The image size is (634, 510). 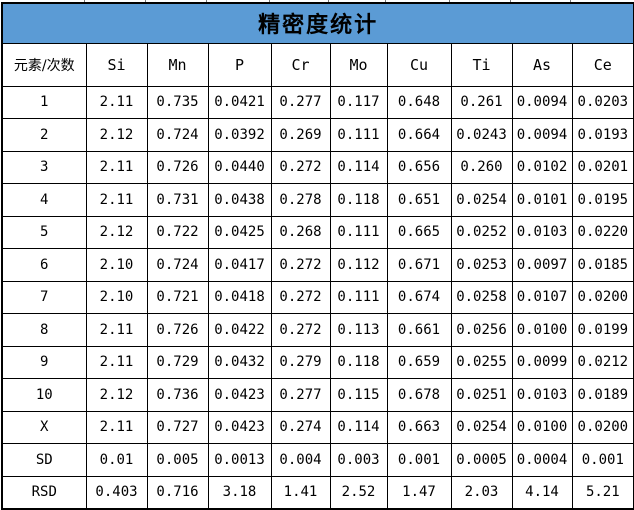 I want to click on row-label: RSD, so click(x=44, y=492).